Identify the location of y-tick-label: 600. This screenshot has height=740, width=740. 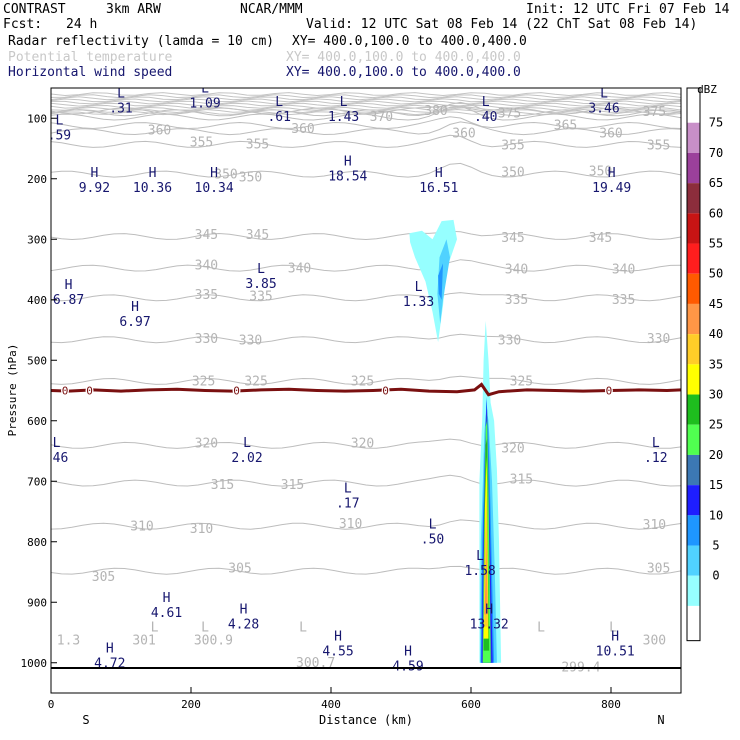
(37, 421).